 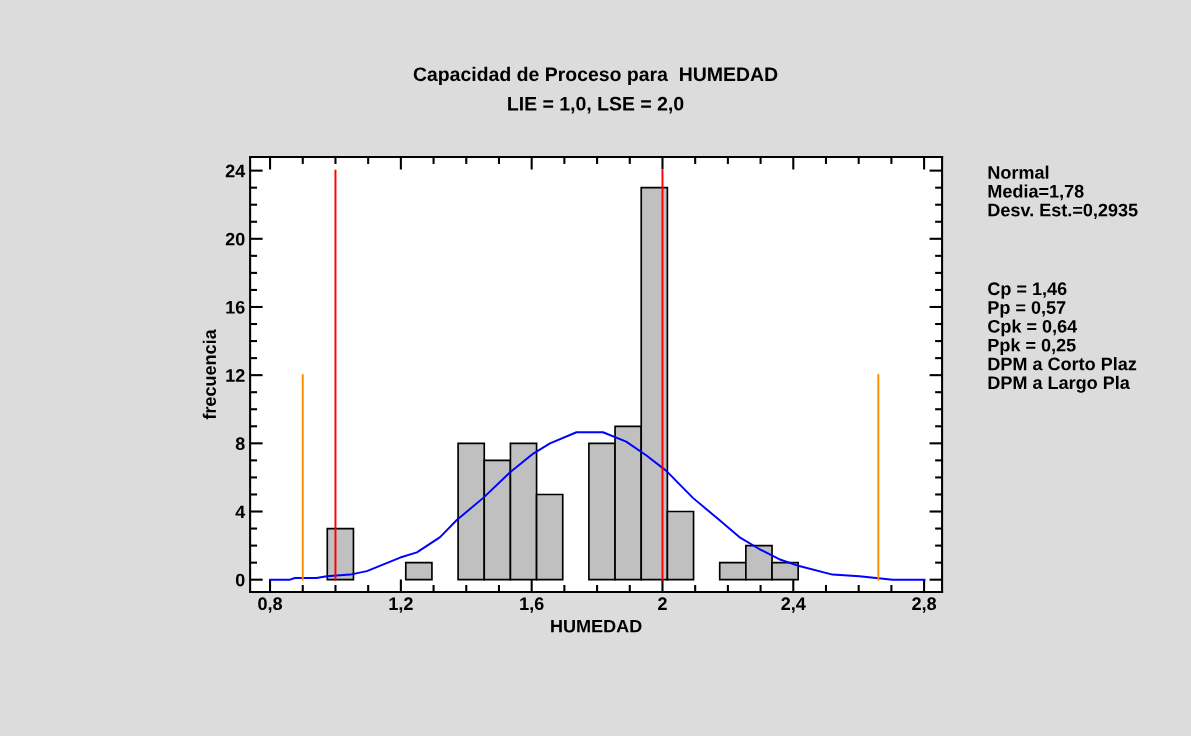 What do you see at coordinates (597, 506) in the screenshot?
I see `line-series` at bounding box center [597, 506].